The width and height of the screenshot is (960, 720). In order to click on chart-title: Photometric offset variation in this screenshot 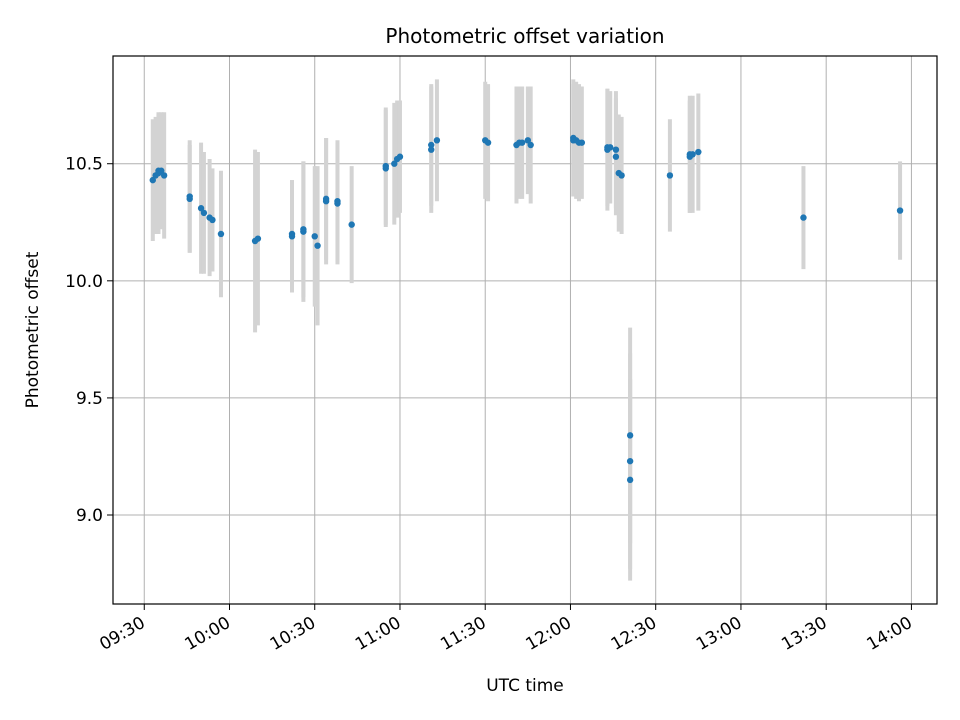, I will do `click(524, 36)`.